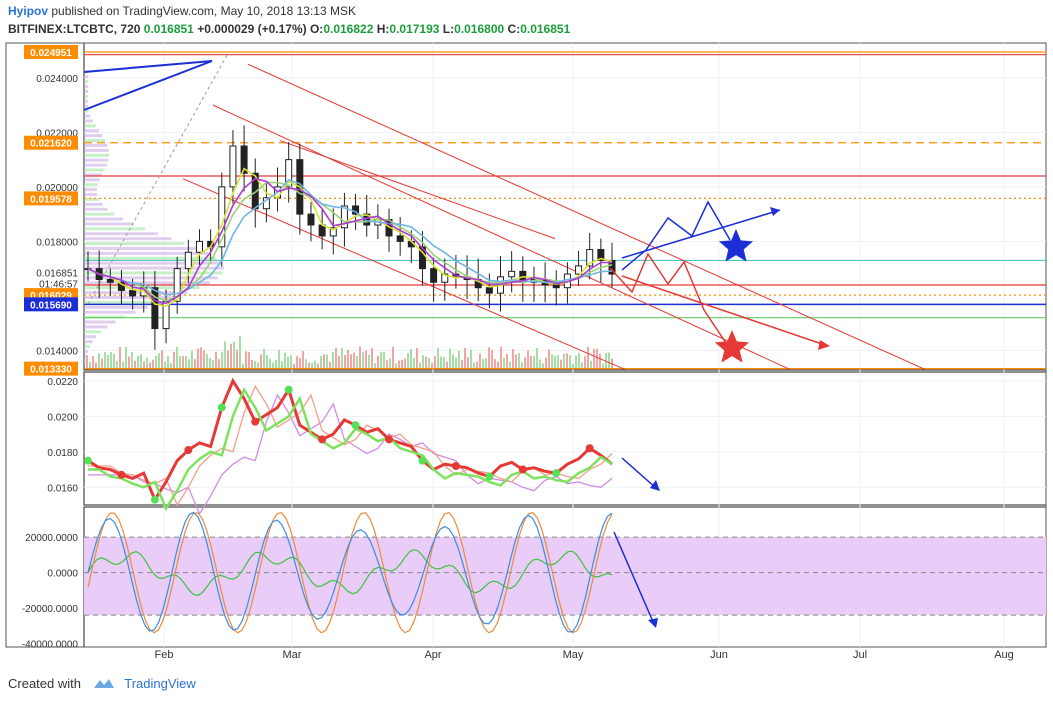  I want to click on blue-star-icon, so click(736, 245).